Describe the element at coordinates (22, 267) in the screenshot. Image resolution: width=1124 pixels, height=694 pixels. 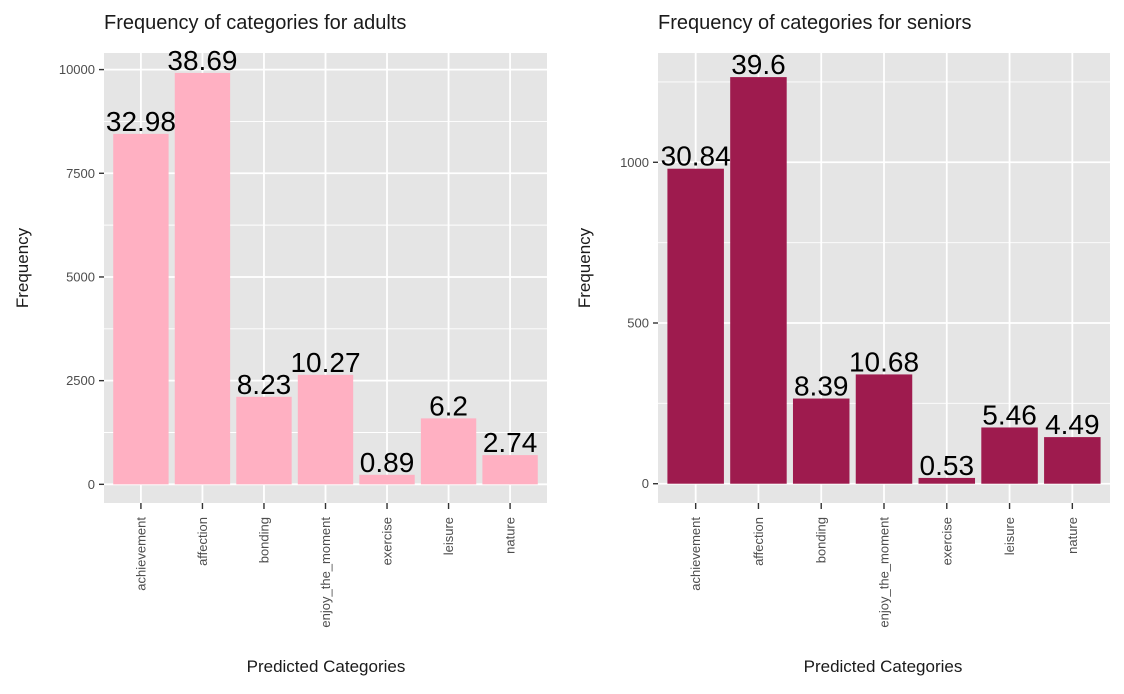
I see `adults-y-axis-title: Frequency` at that location.